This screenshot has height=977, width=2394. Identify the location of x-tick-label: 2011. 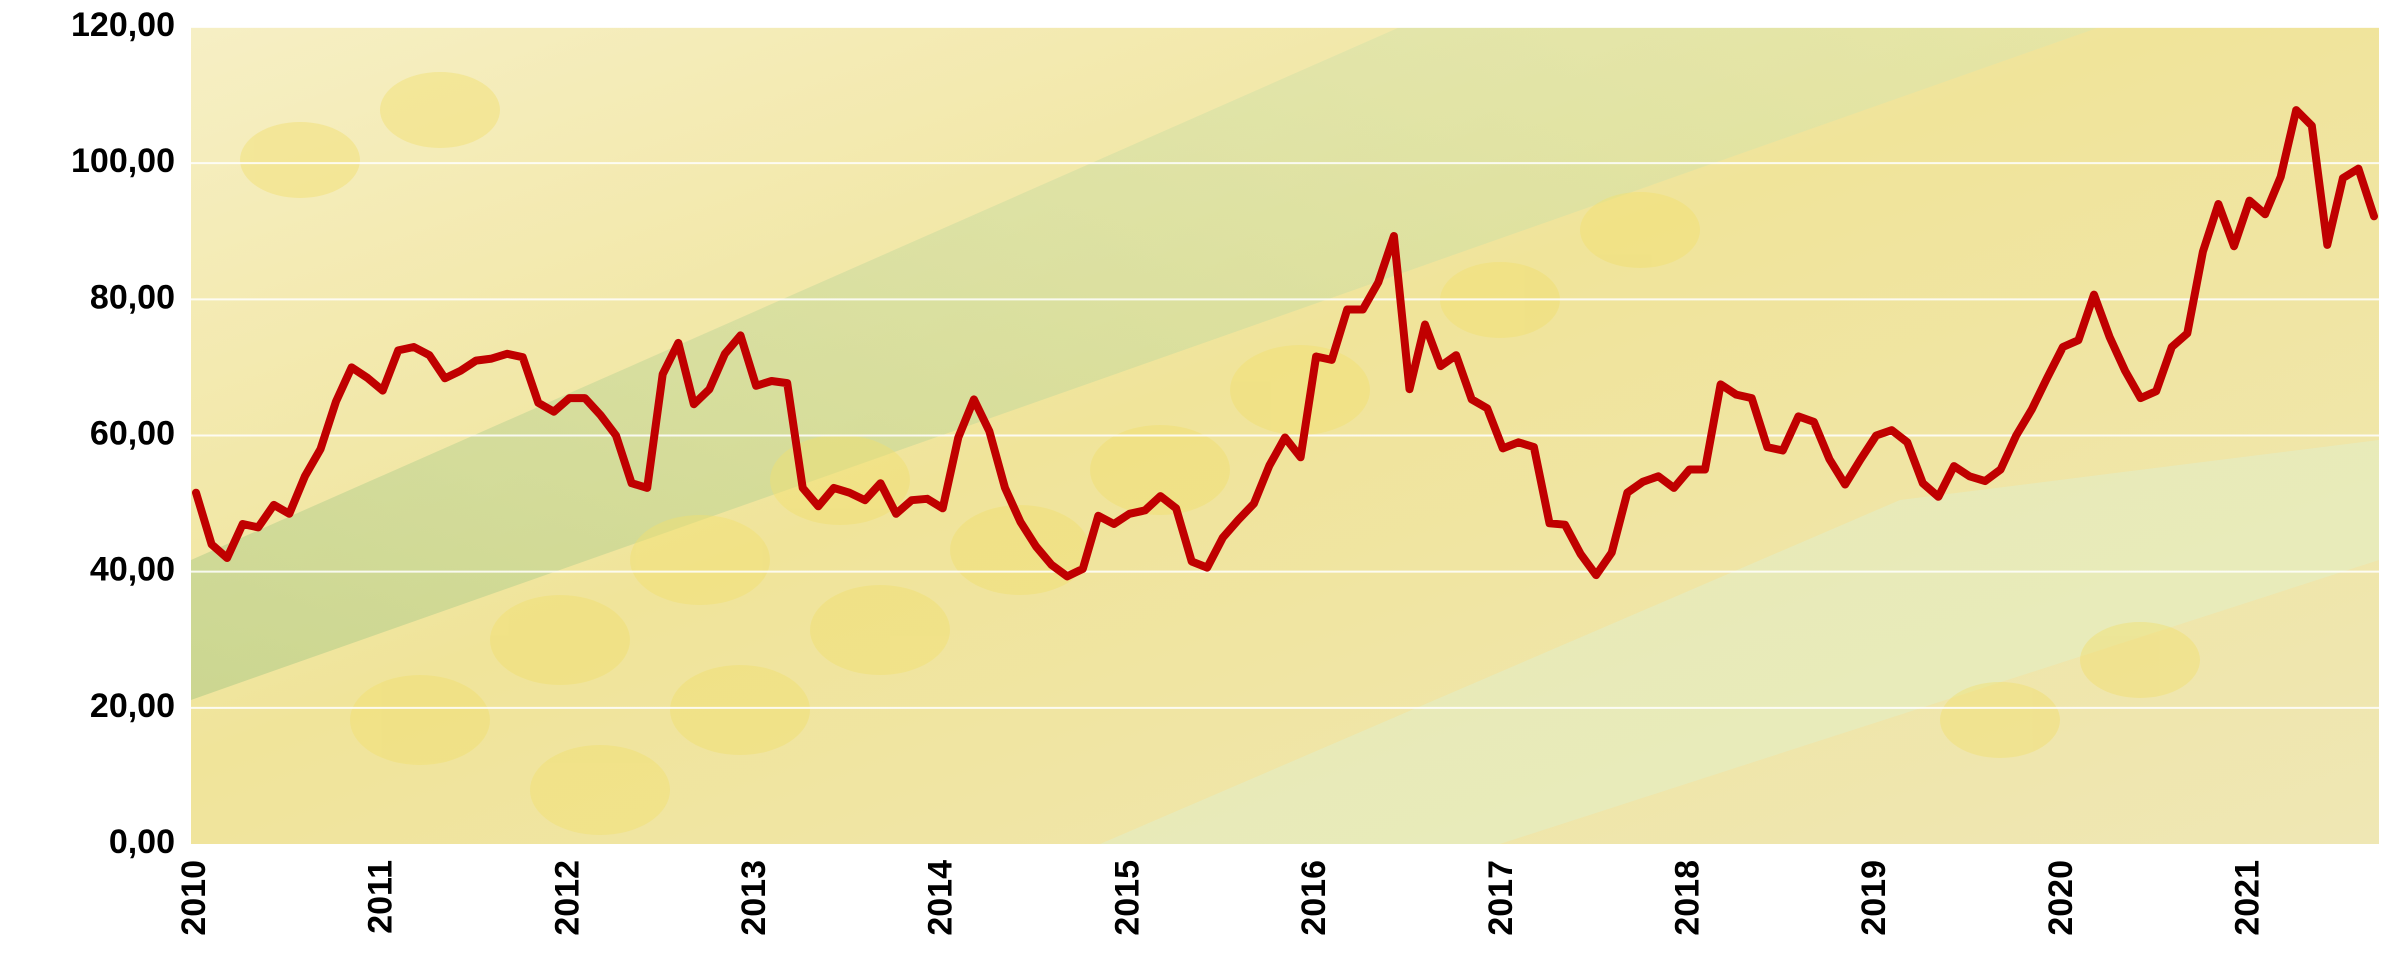
(381, 897).